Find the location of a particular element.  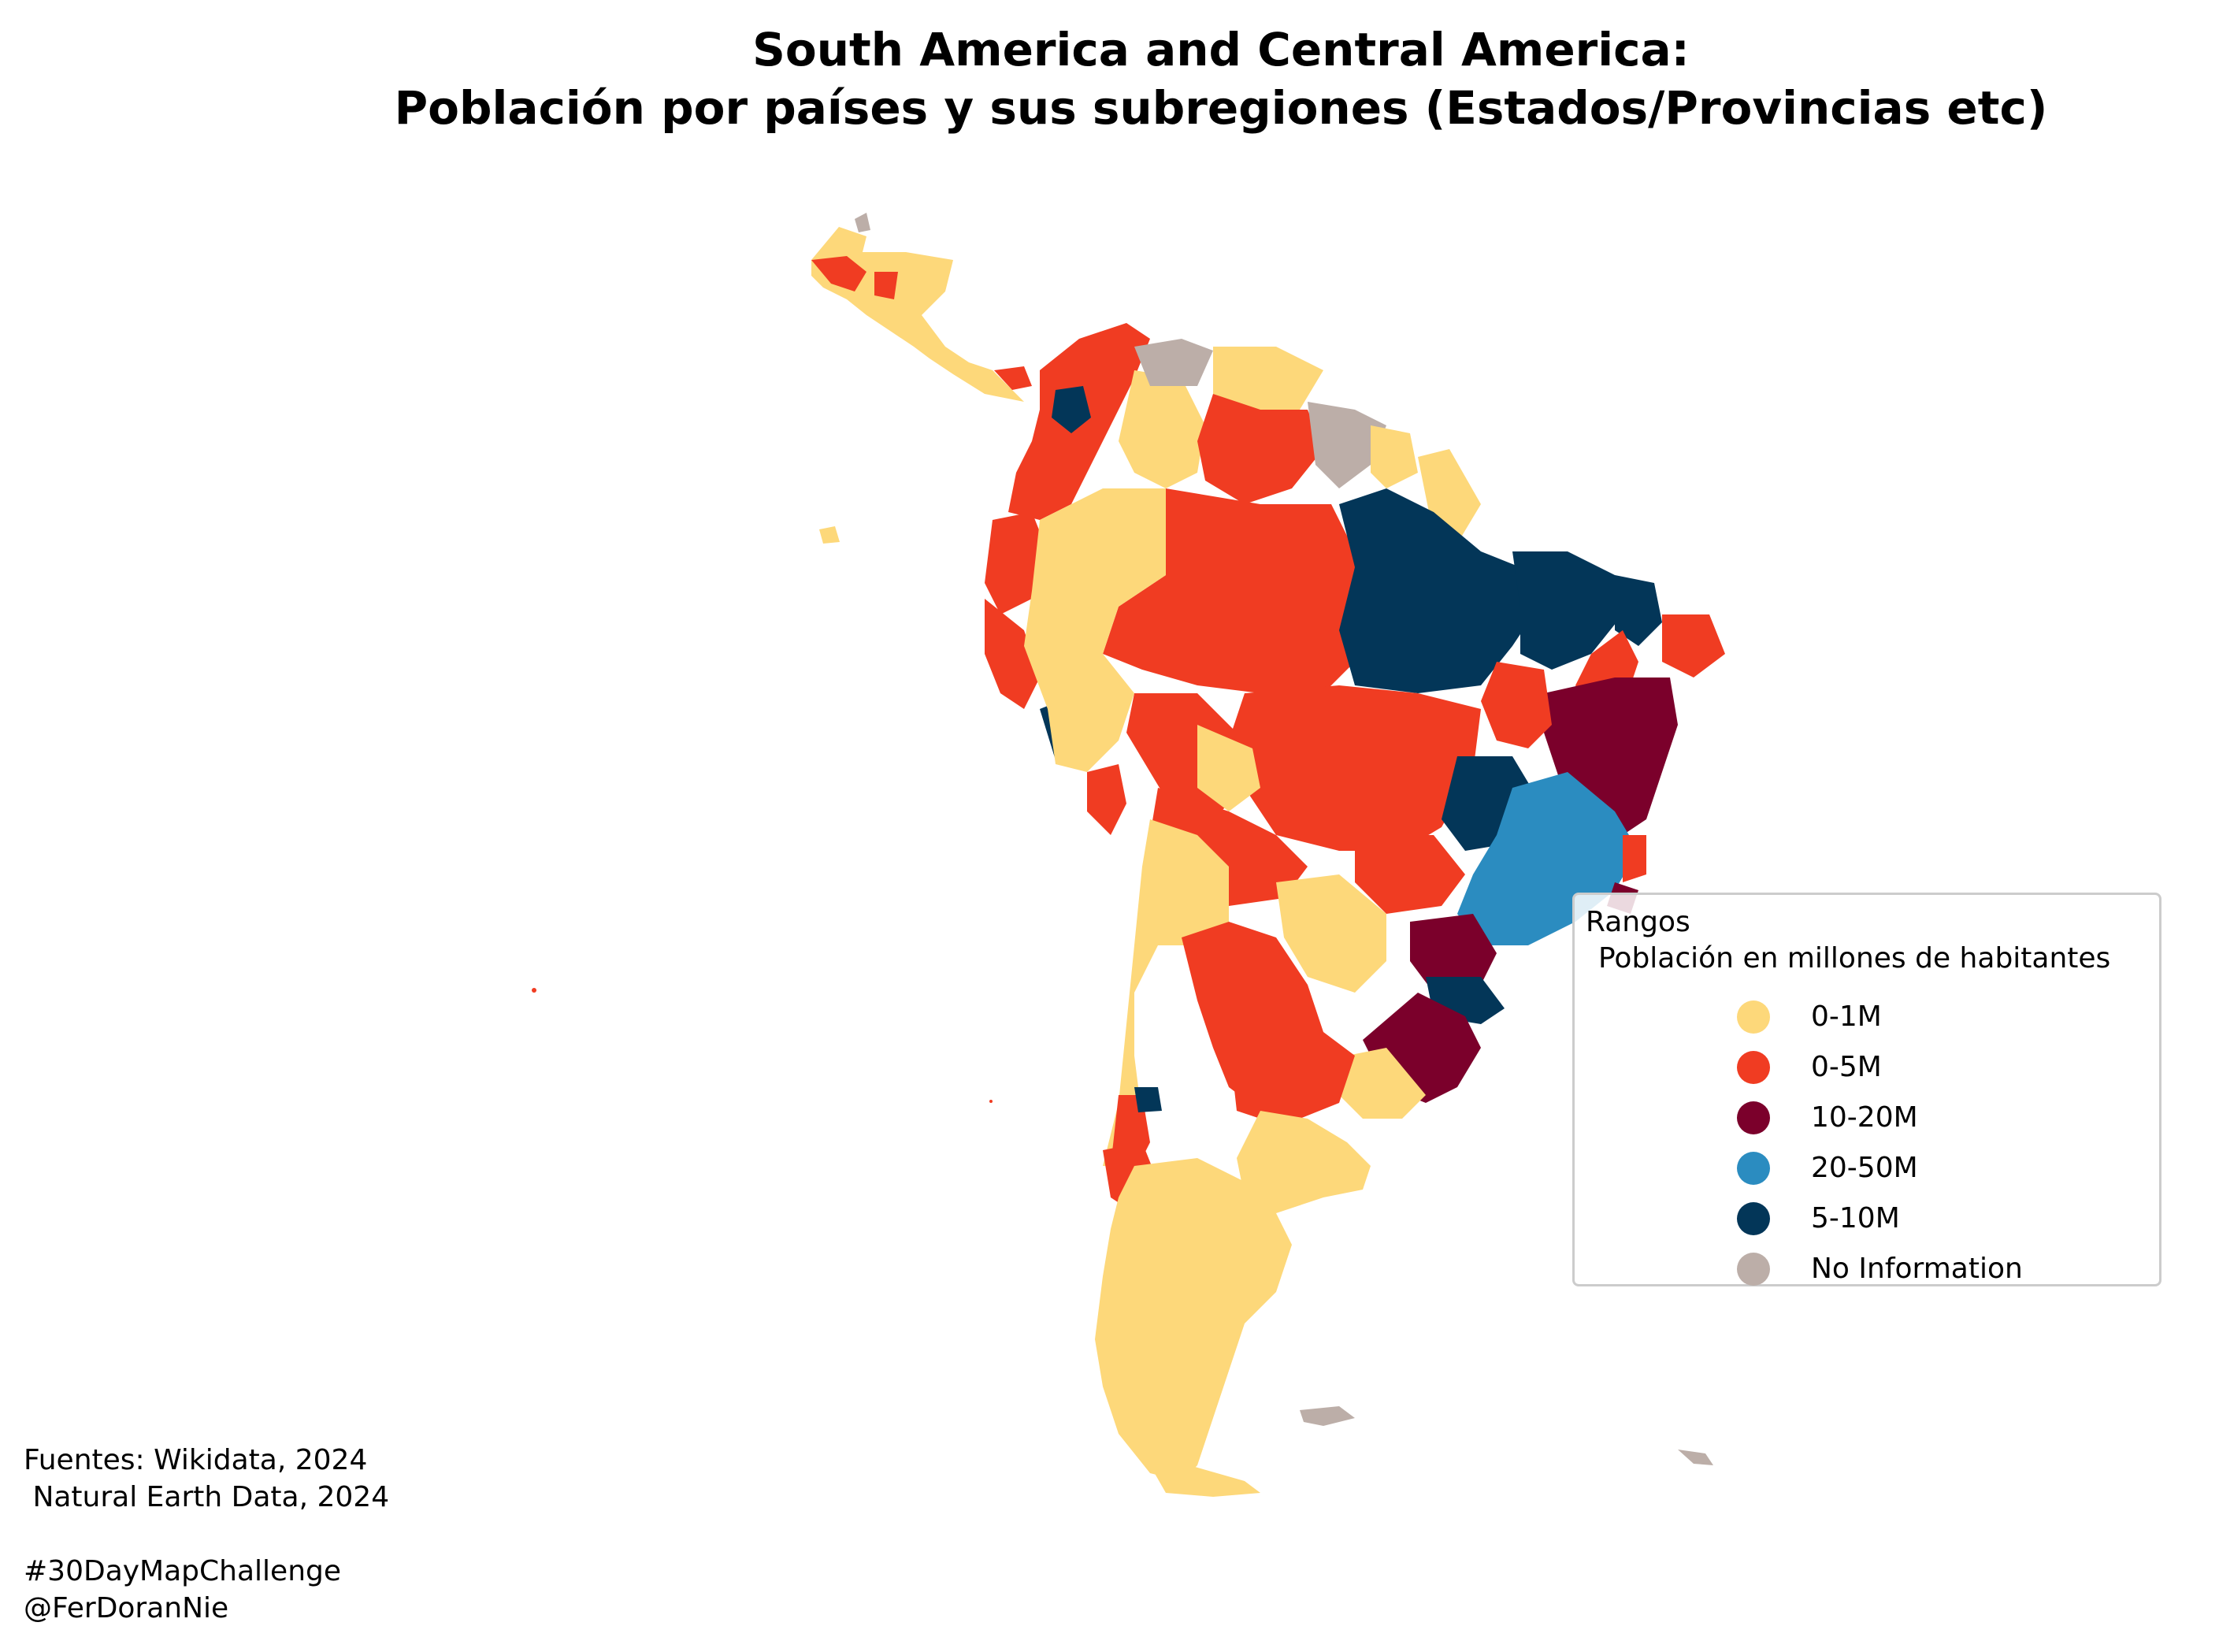

legend-title: Rangos is located at coordinates (1638, 922).